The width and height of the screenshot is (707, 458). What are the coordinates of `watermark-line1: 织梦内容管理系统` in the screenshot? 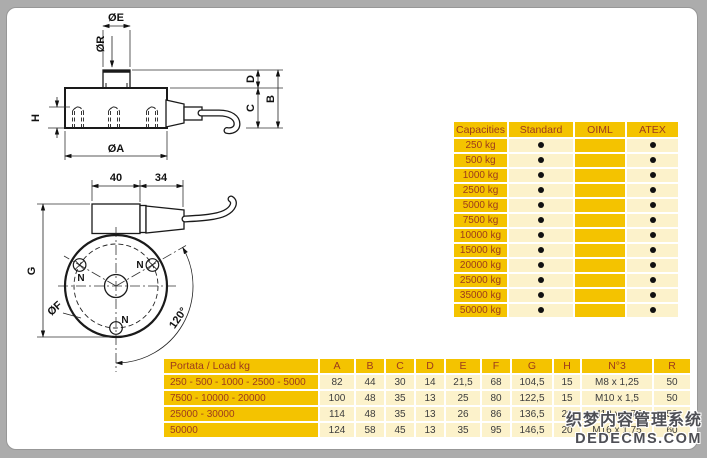 It's located at (633, 420).